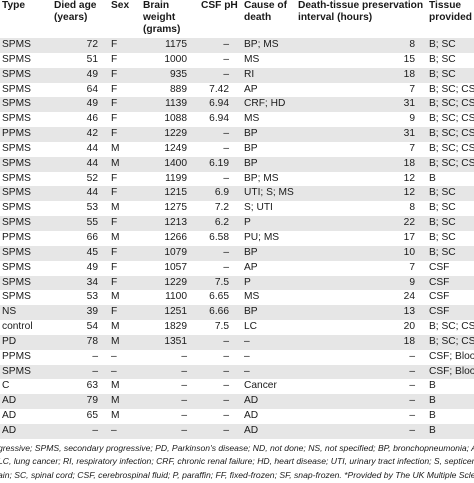  What do you see at coordinates (175, 341) in the screenshot?
I see `cell-brain-weight: 1351` at bounding box center [175, 341].